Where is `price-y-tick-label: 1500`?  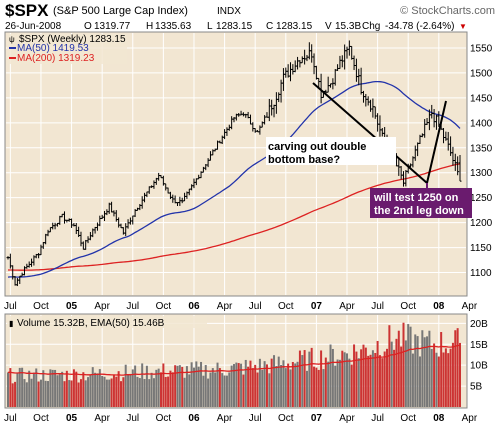 price-y-tick-label: 1500 is located at coordinates (481, 73).